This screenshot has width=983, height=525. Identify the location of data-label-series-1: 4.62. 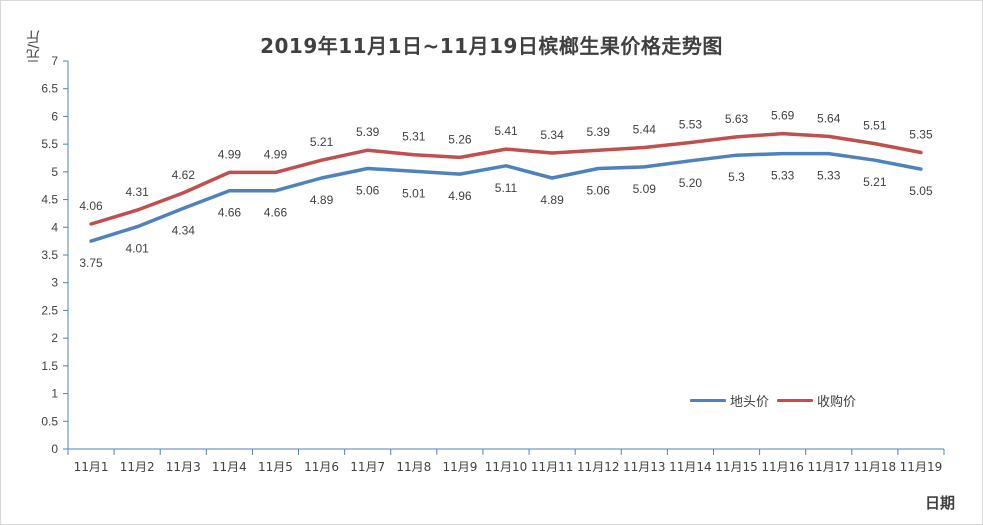
(184, 175).